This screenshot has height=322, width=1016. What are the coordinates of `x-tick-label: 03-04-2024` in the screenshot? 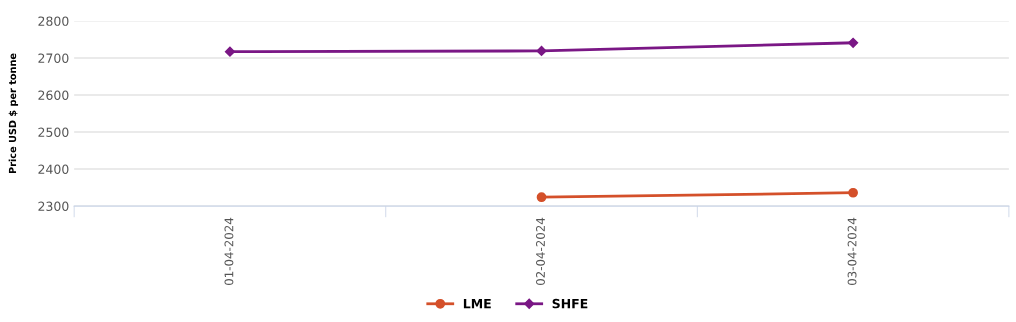 It's located at (852, 251).